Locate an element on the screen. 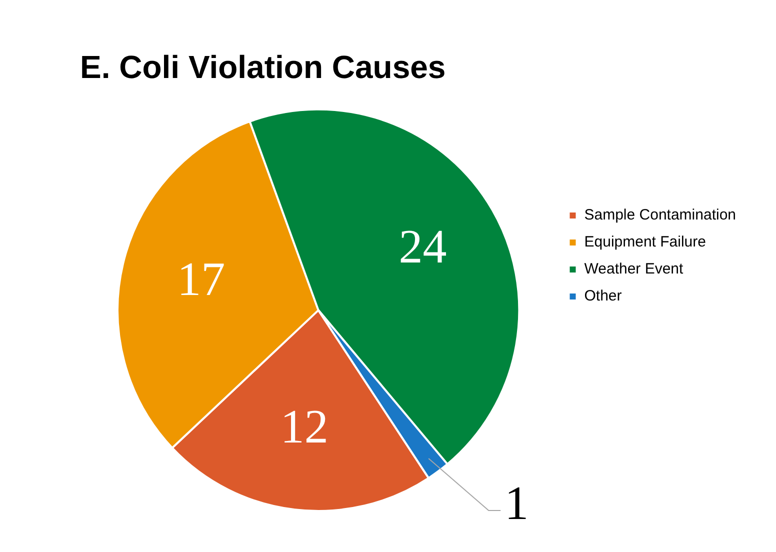 This screenshot has height=552, width=776. legend-label: Sample Contamination is located at coordinates (660, 215).